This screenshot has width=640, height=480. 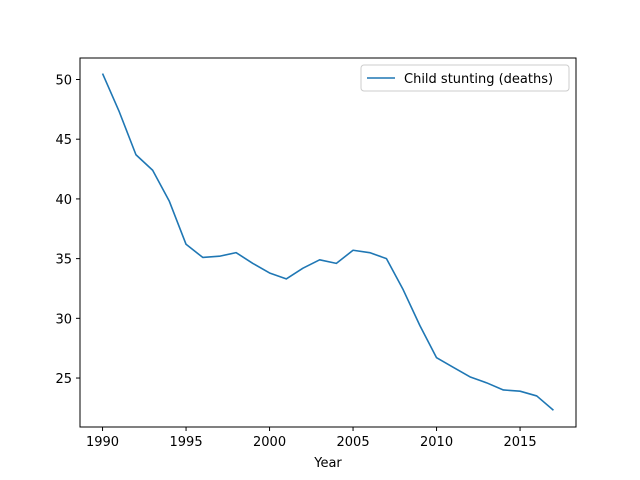 What do you see at coordinates (102, 442) in the screenshot?
I see `x-tick-label: 1990` at bounding box center [102, 442].